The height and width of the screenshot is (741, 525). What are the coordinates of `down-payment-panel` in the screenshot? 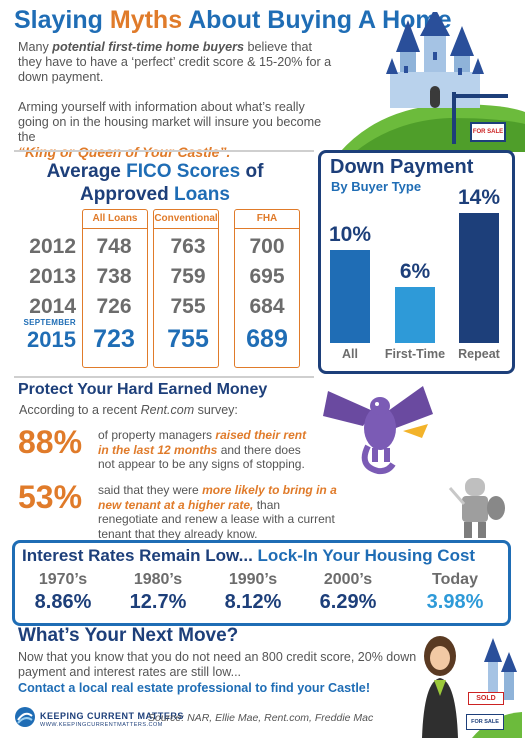 It's located at (416, 262).